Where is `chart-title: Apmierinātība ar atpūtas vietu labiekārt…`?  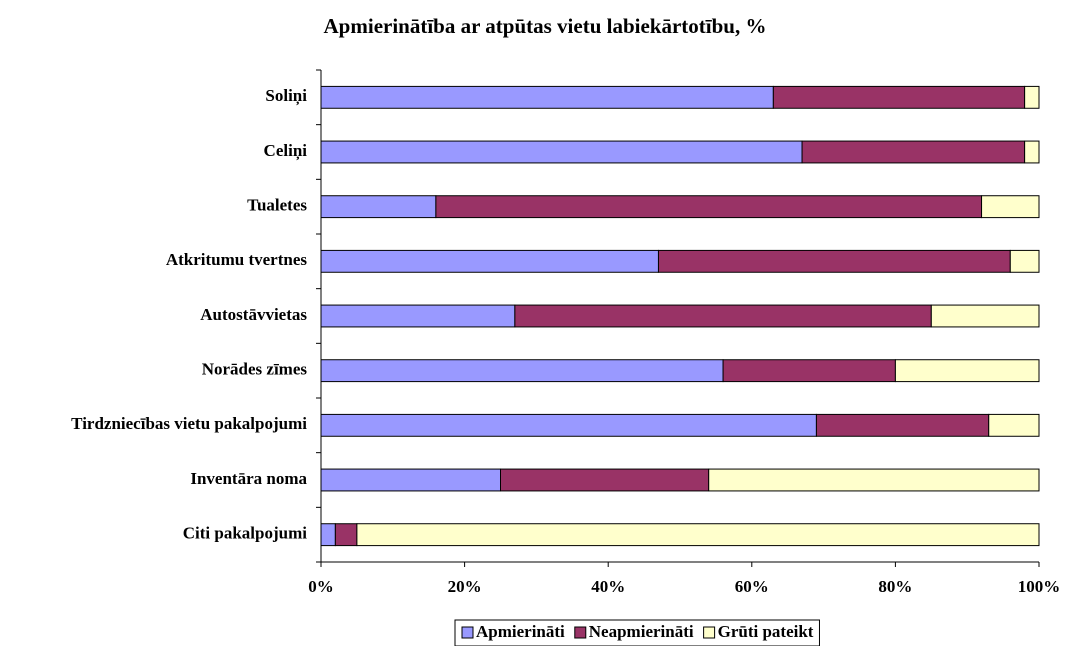
chart-title: Apmierinātība ar atpūtas vietu labiekārt… is located at coordinates (545, 26).